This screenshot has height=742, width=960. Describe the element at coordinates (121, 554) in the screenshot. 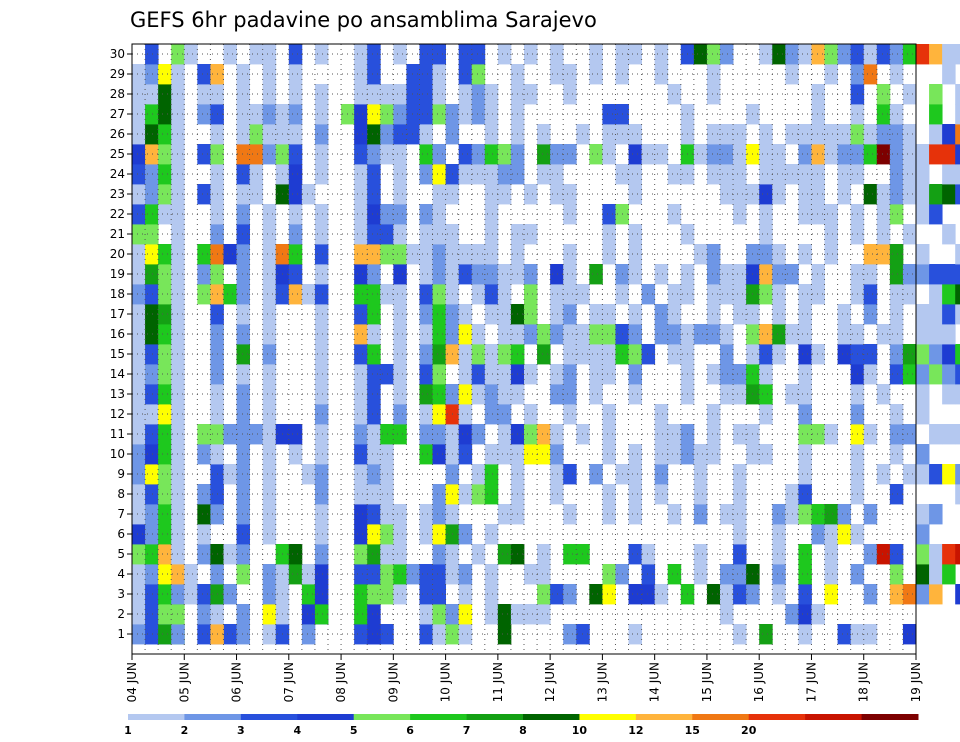

I see `y-tick-label: 5` at that location.